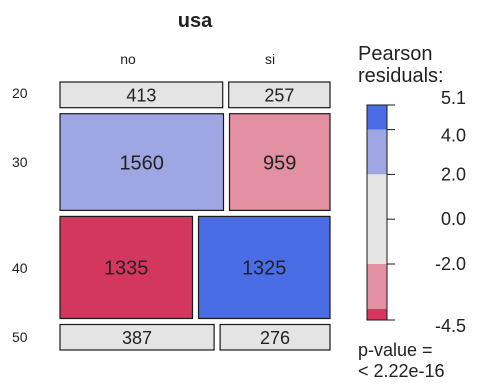  I want to click on legend-tick-label: 5.1, so click(453, 98).